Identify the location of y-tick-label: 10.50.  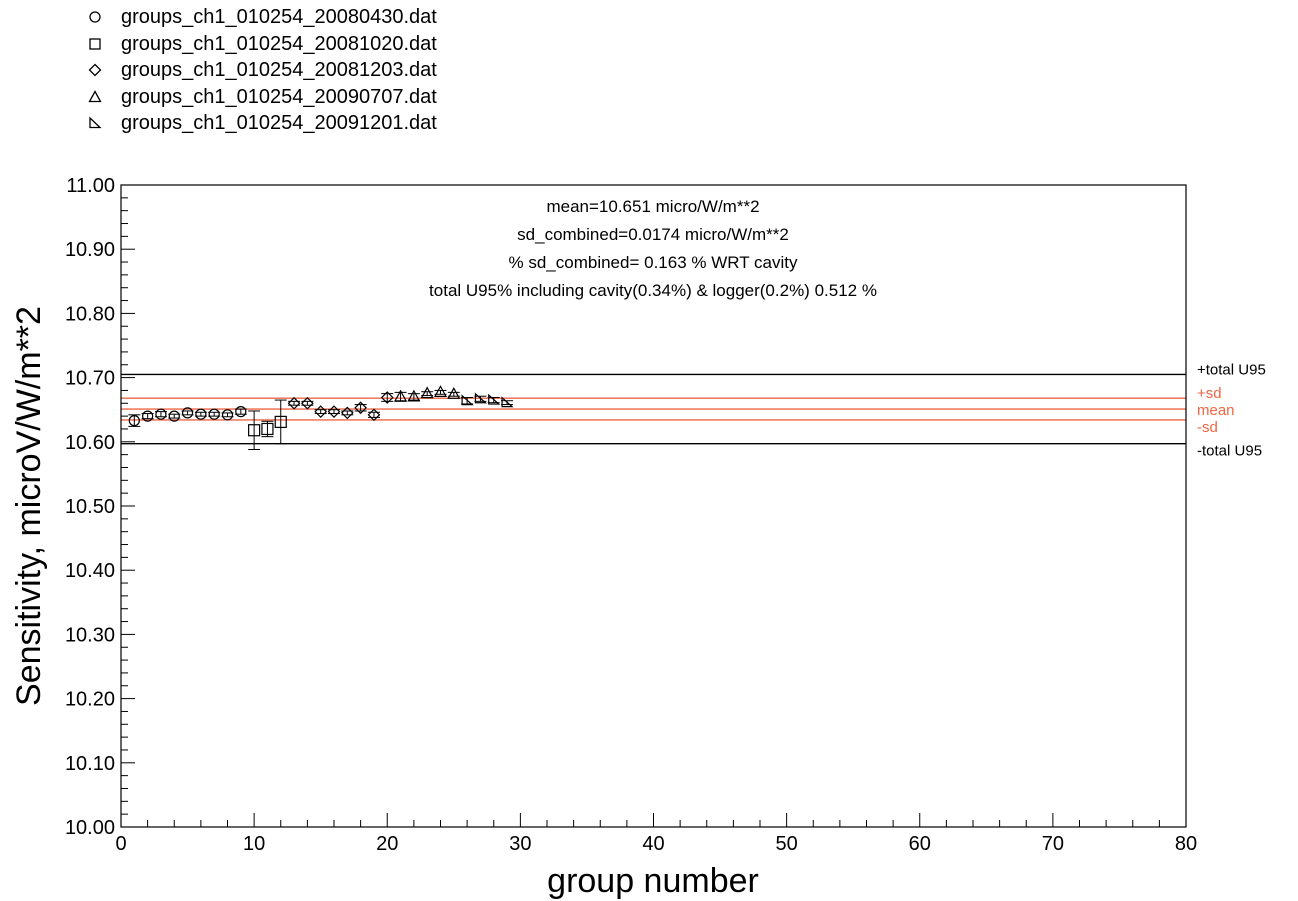
(90, 507).